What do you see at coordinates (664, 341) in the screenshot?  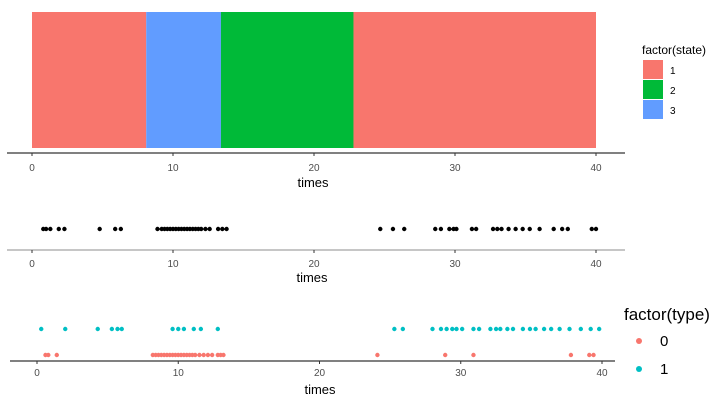 I see `legend-label: 0` at bounding box center [664, 341].